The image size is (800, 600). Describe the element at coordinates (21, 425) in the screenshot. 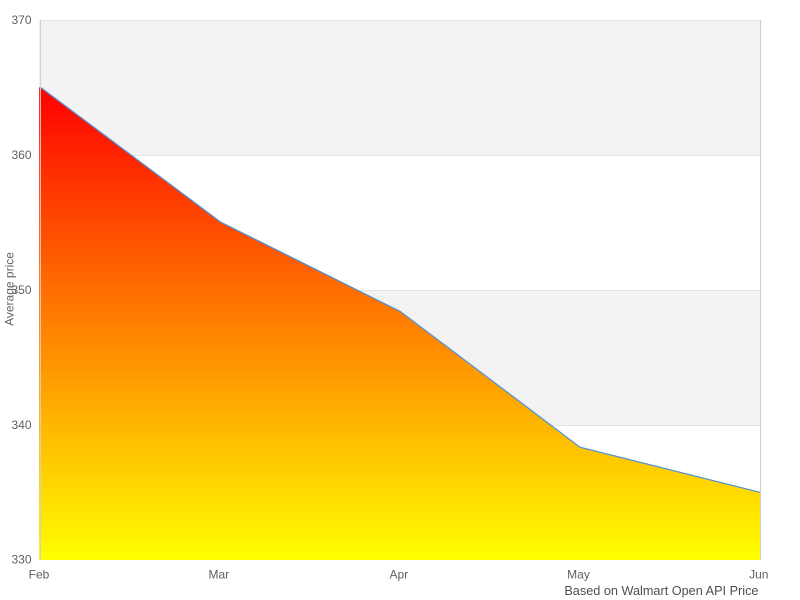

I see `svg-text: 340` at that location.